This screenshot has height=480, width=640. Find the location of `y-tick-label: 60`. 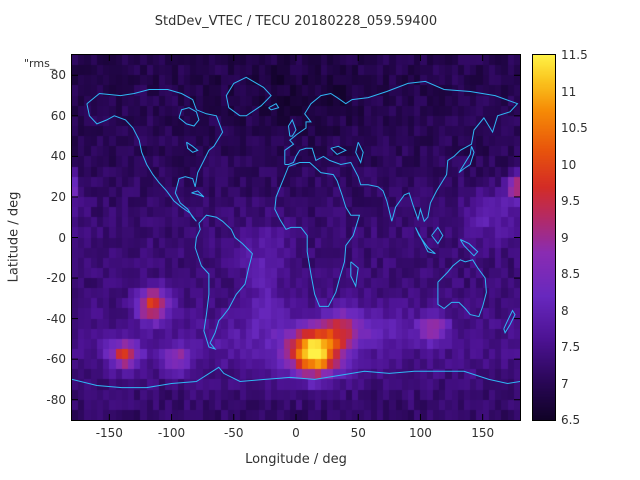

y-tick-label: 60 is located at coordinates (58, 115).